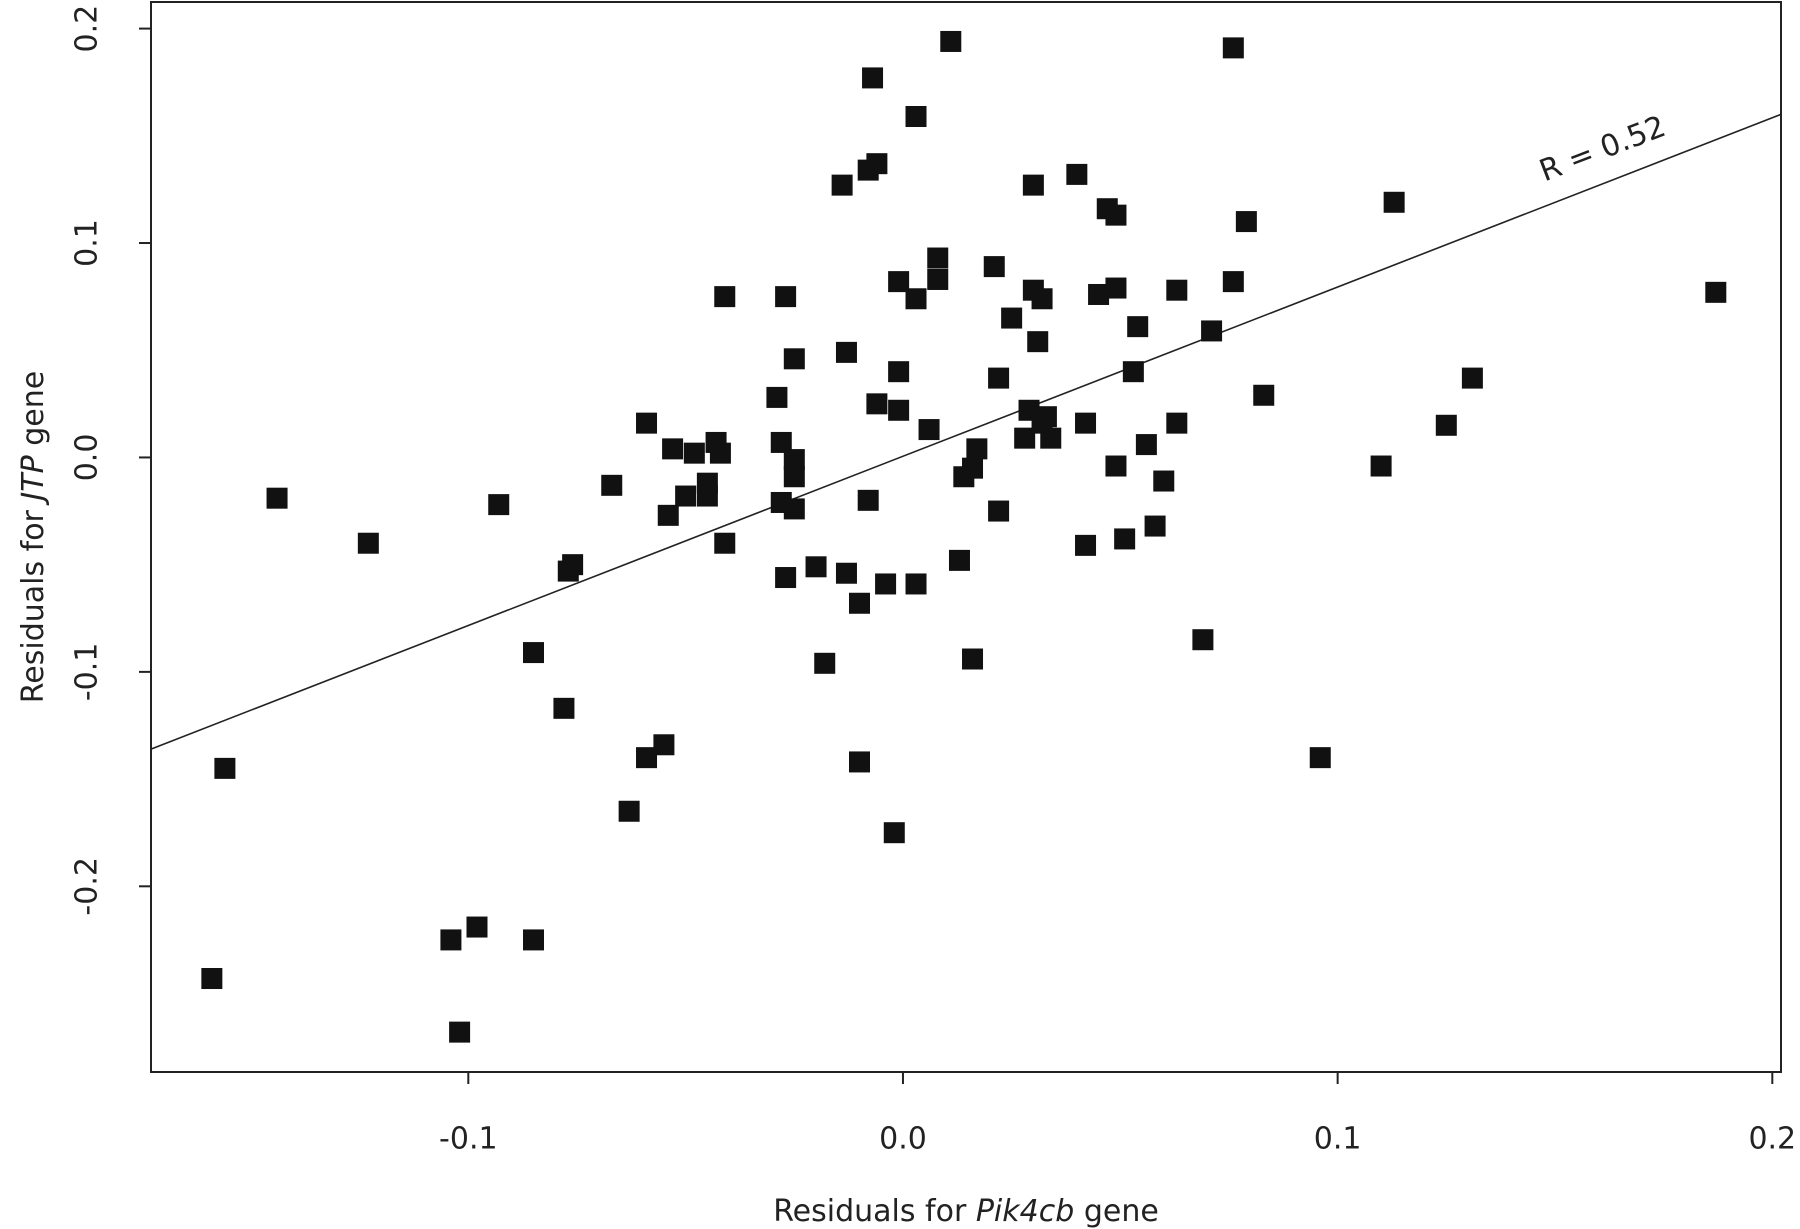 The height and width of the screenshot is (1229, 1800). Describe the element at coordinates (87, 243) in the screenshot. I see `y-tick-label: 0.1` at that location.